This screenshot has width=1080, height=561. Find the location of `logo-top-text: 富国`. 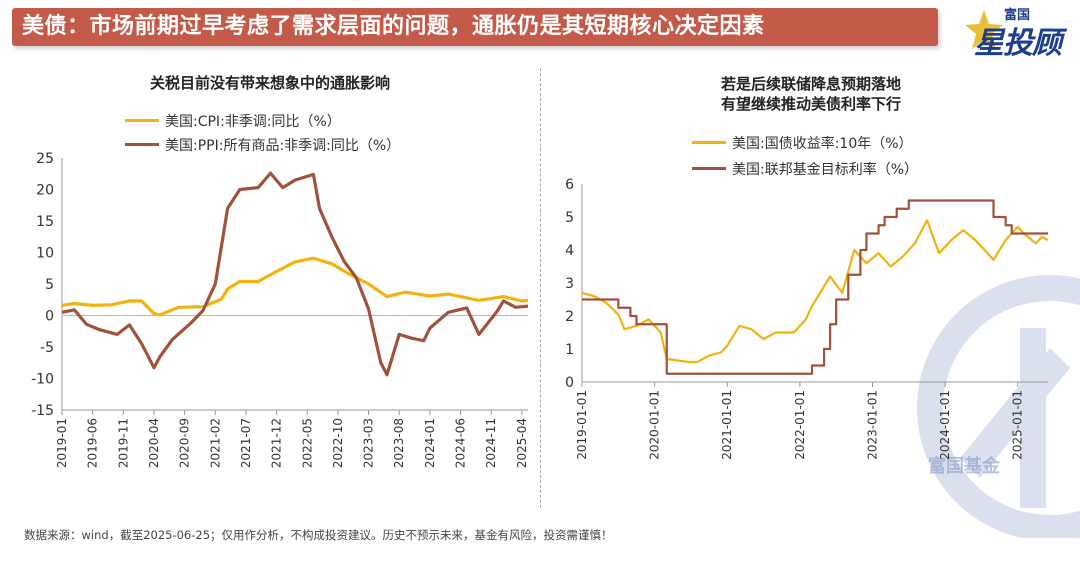

logo-top-text: 富国 is located at coordinates (1017, 15).